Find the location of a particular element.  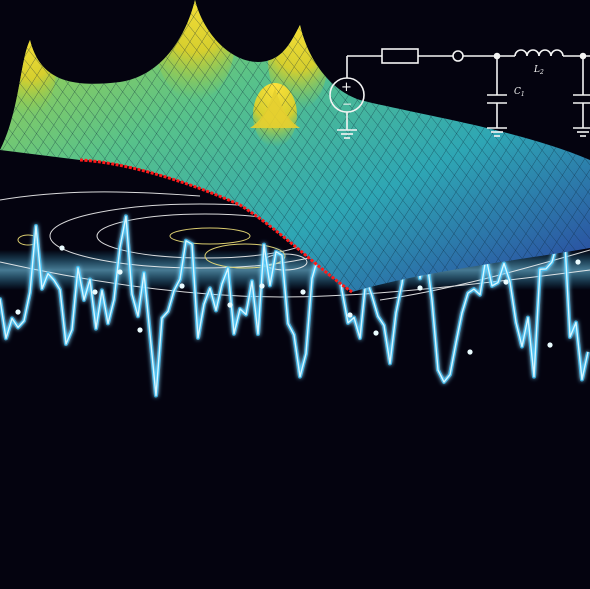

source-plus-sign: + is located at coordinates (346, 87).